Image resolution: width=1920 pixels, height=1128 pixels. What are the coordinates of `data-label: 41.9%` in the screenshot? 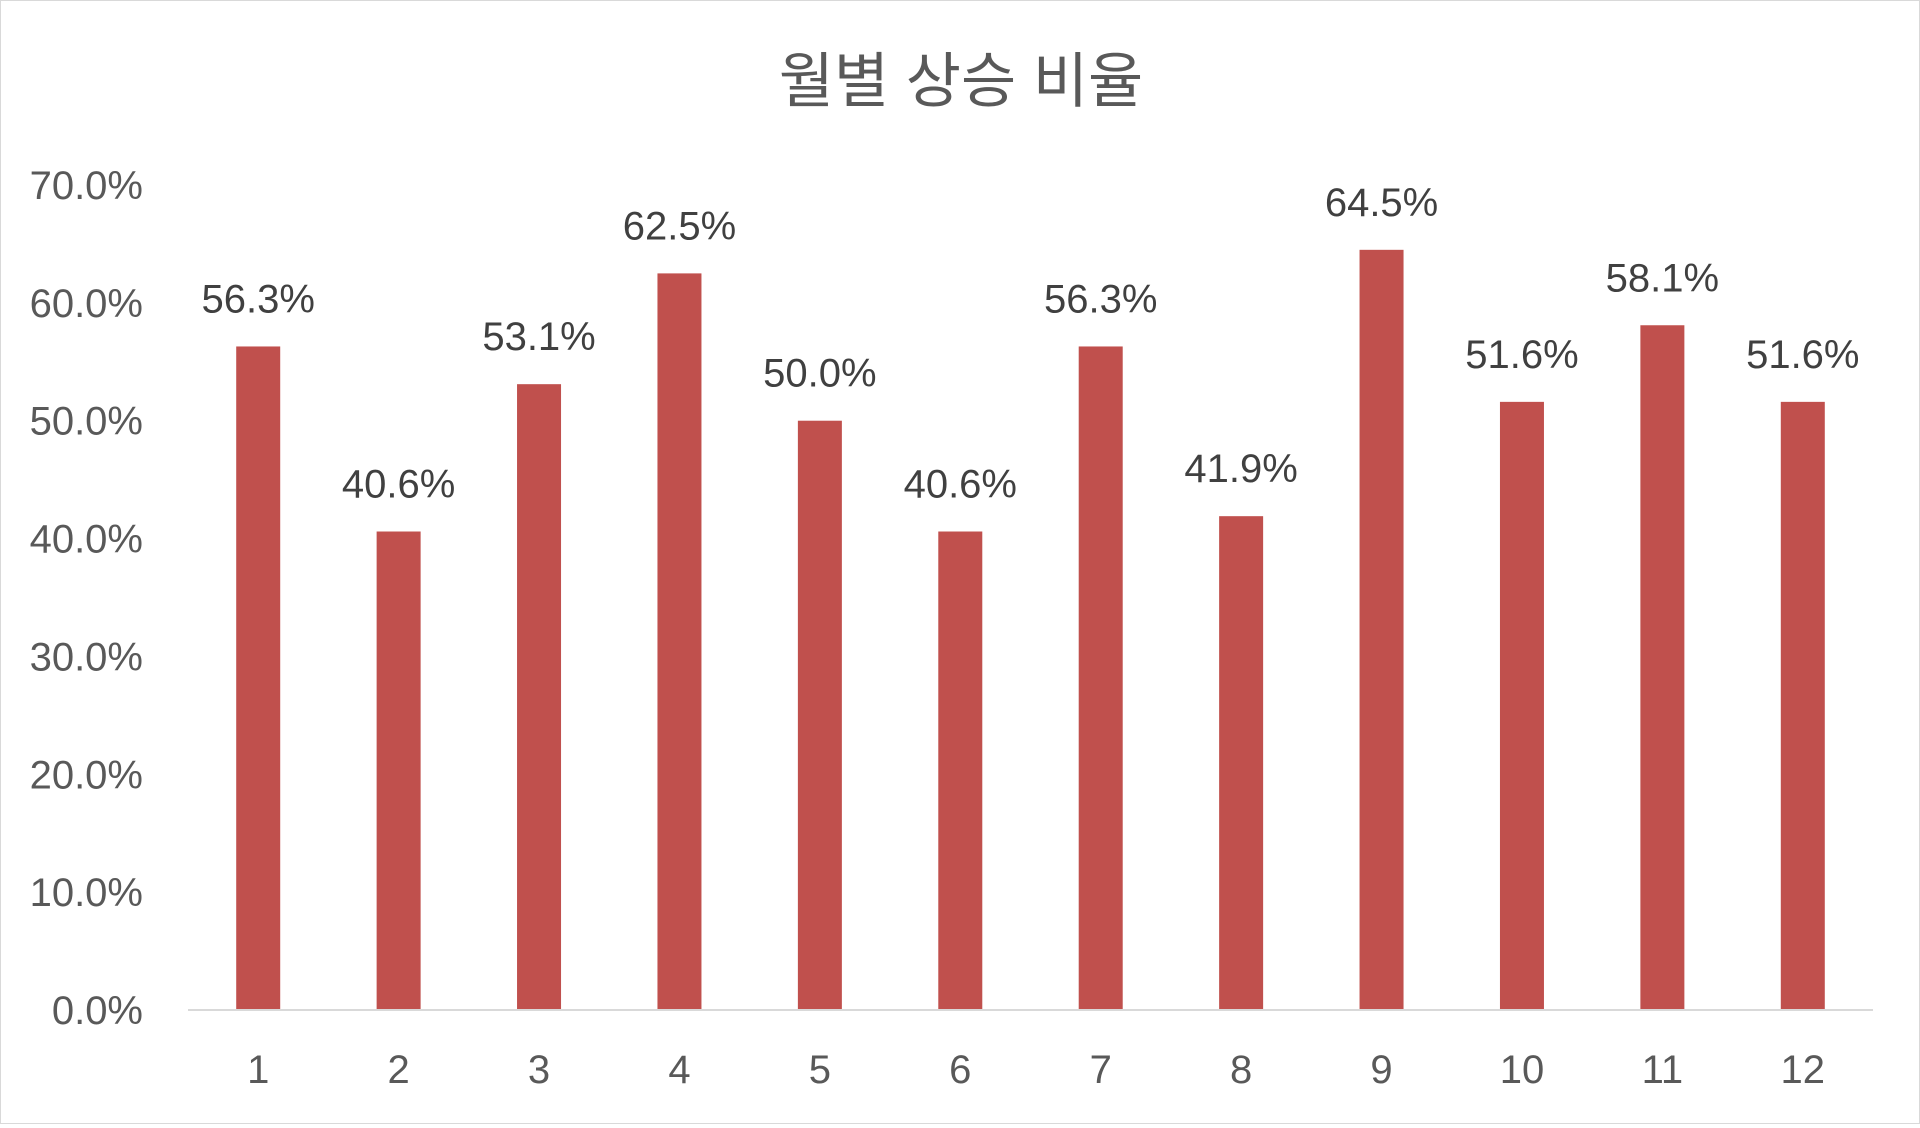 It's located at (1240, 469).